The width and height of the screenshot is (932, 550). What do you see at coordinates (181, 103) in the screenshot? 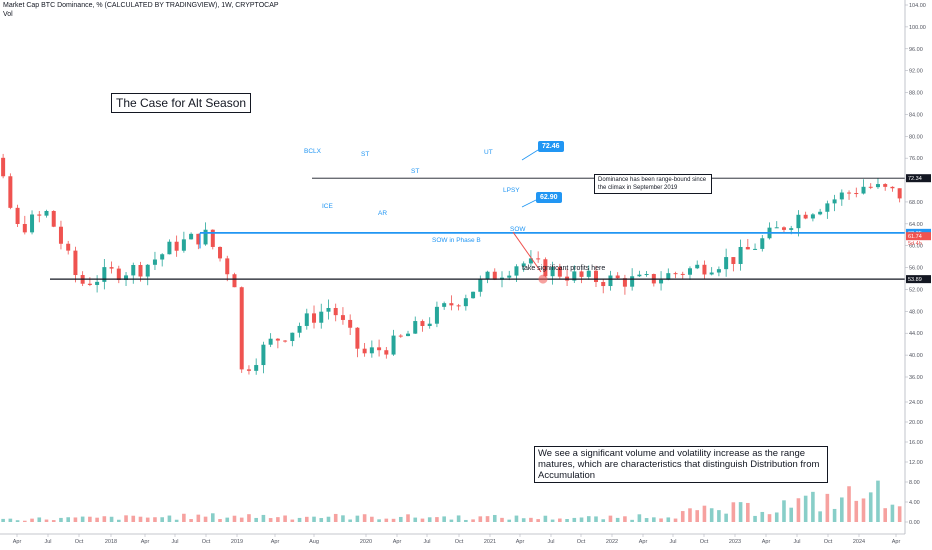
I see `title-annotation: The Case for Alt Season` at bounding box center [181, 103].